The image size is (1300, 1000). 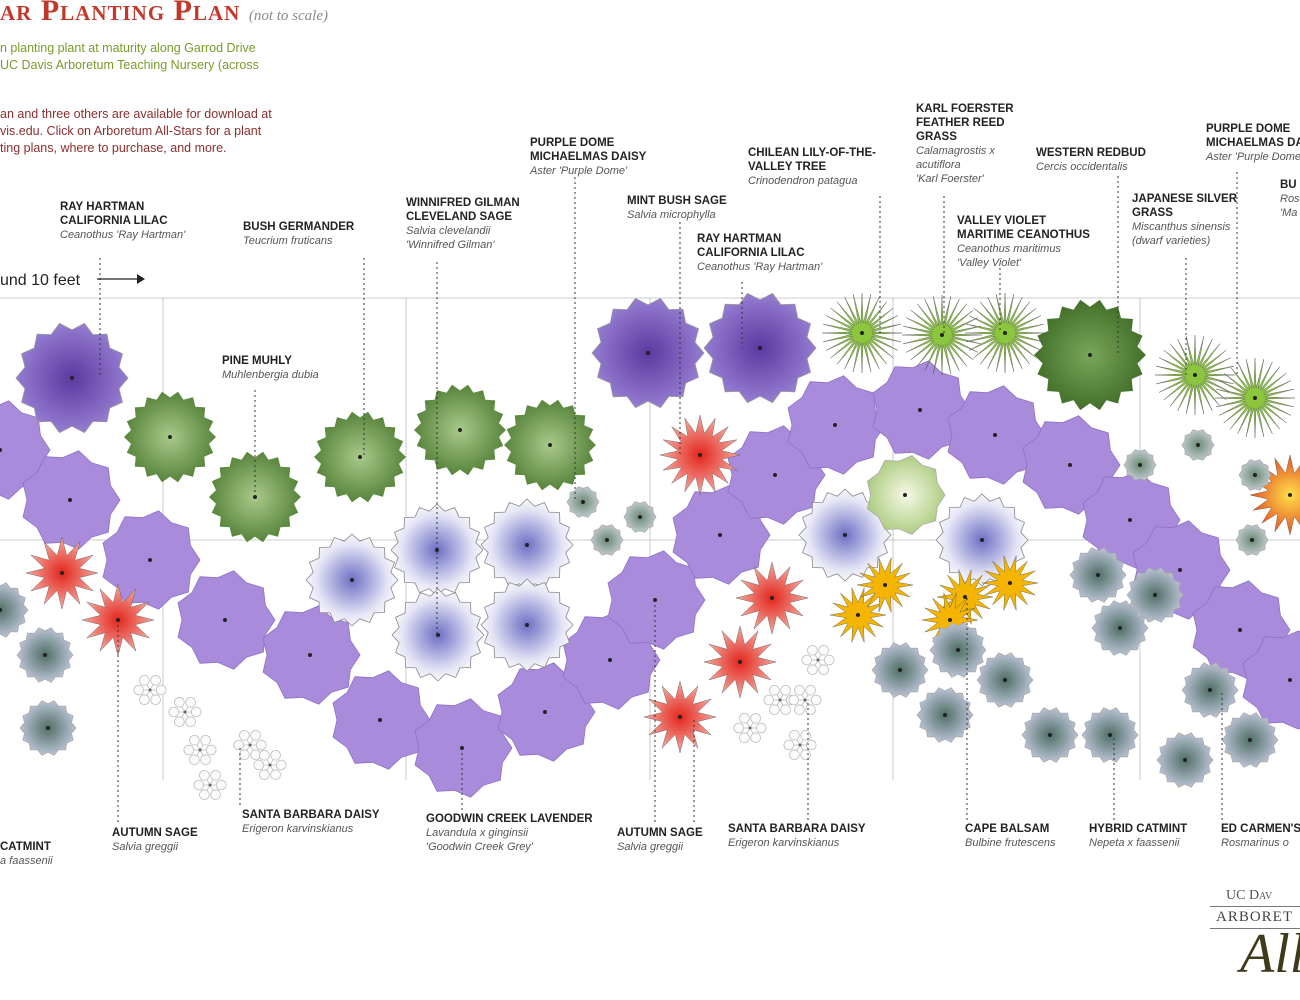 I want to click on plant-label: MINT BUSH SAGE Salvia microphylla, so click(x=677, y=208).